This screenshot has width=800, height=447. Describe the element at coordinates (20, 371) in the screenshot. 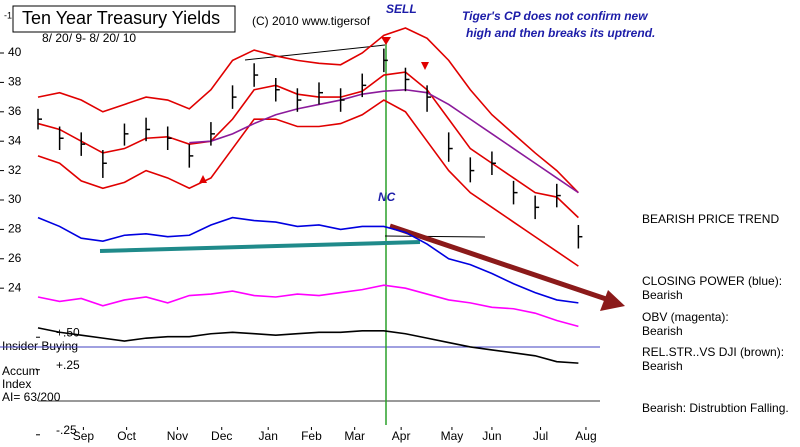

I see `accum-label: Accum` at that location.